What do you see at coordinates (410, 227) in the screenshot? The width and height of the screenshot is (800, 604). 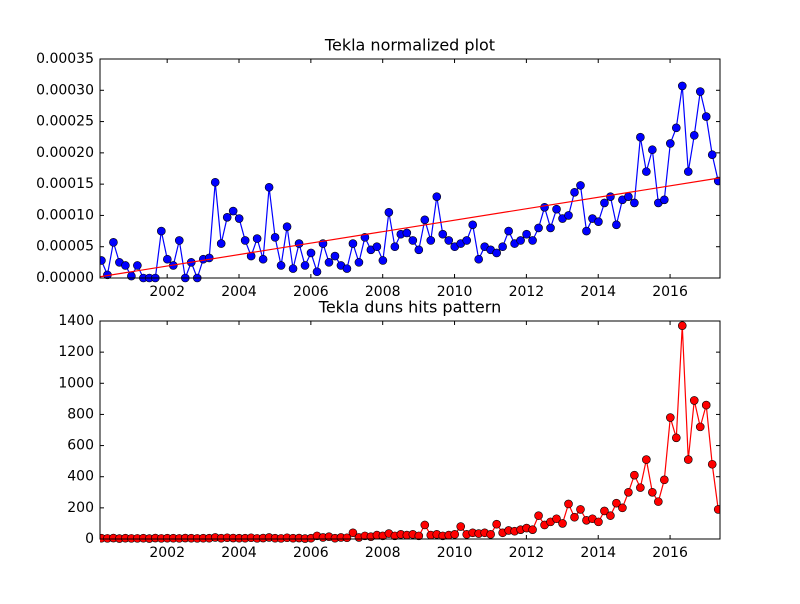 I see `series-line` at bounding box center [410, 227].